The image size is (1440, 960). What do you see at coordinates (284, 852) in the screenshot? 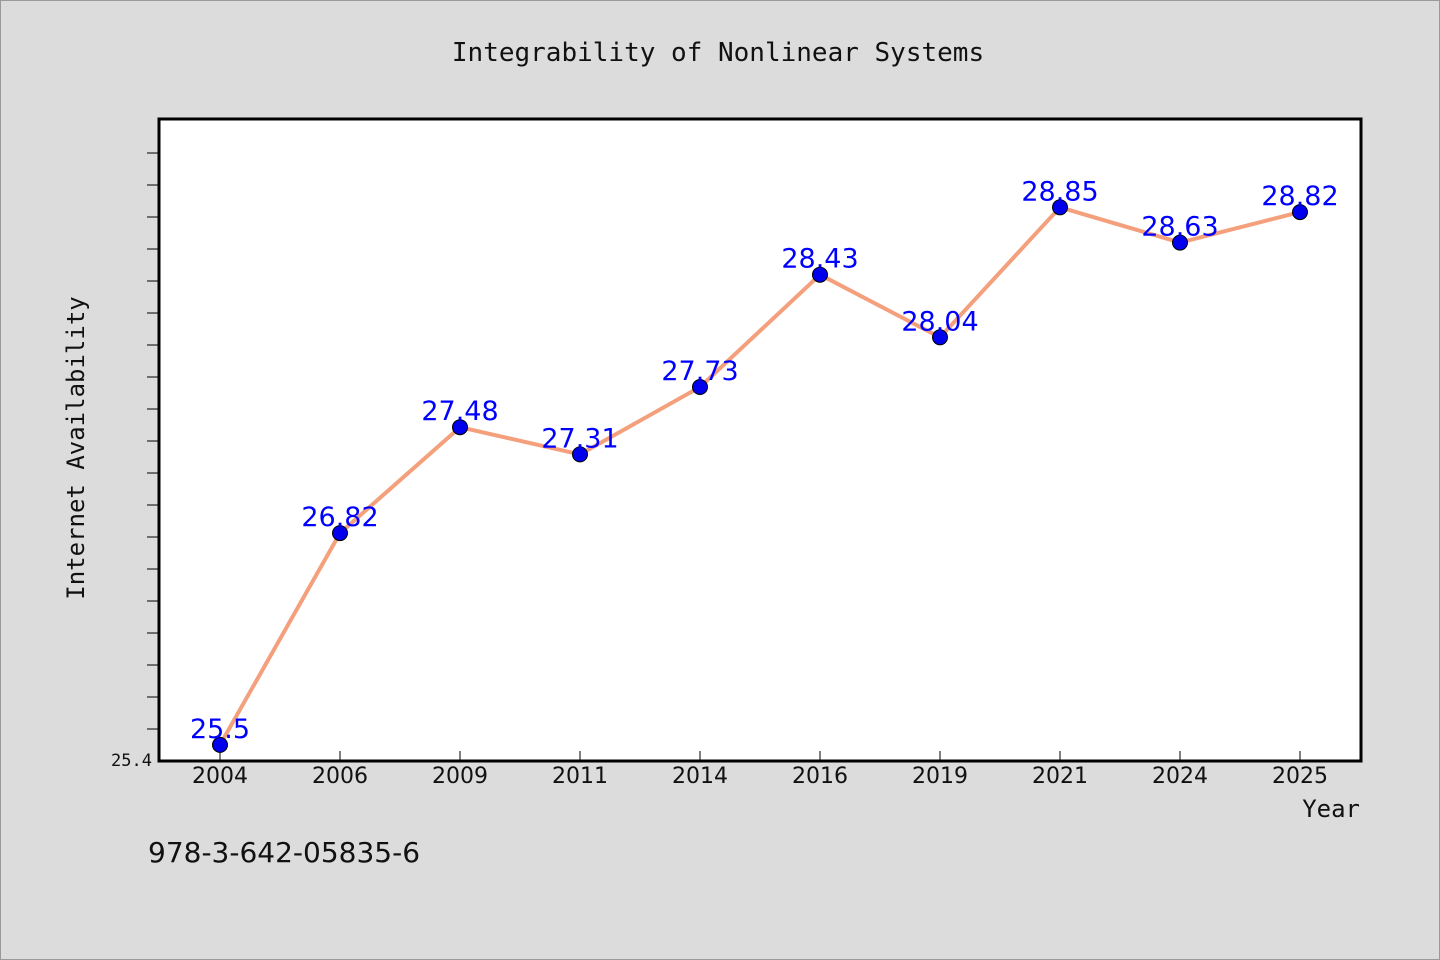
I see `footer-text: 978-3-642-05835-6` at bounding box center [284, 852].